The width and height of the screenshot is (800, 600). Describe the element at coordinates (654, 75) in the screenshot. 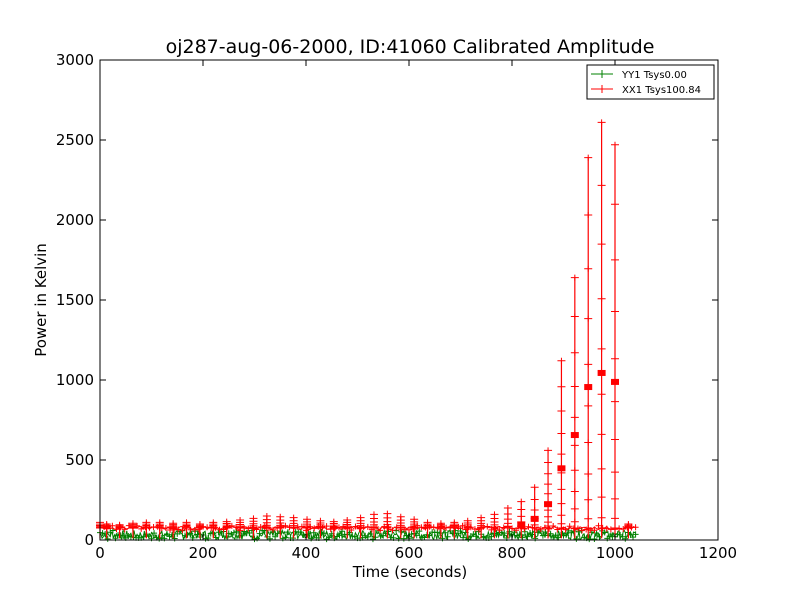

I see `legend-yy1-label: YY1 Tsys0.00` at that location.